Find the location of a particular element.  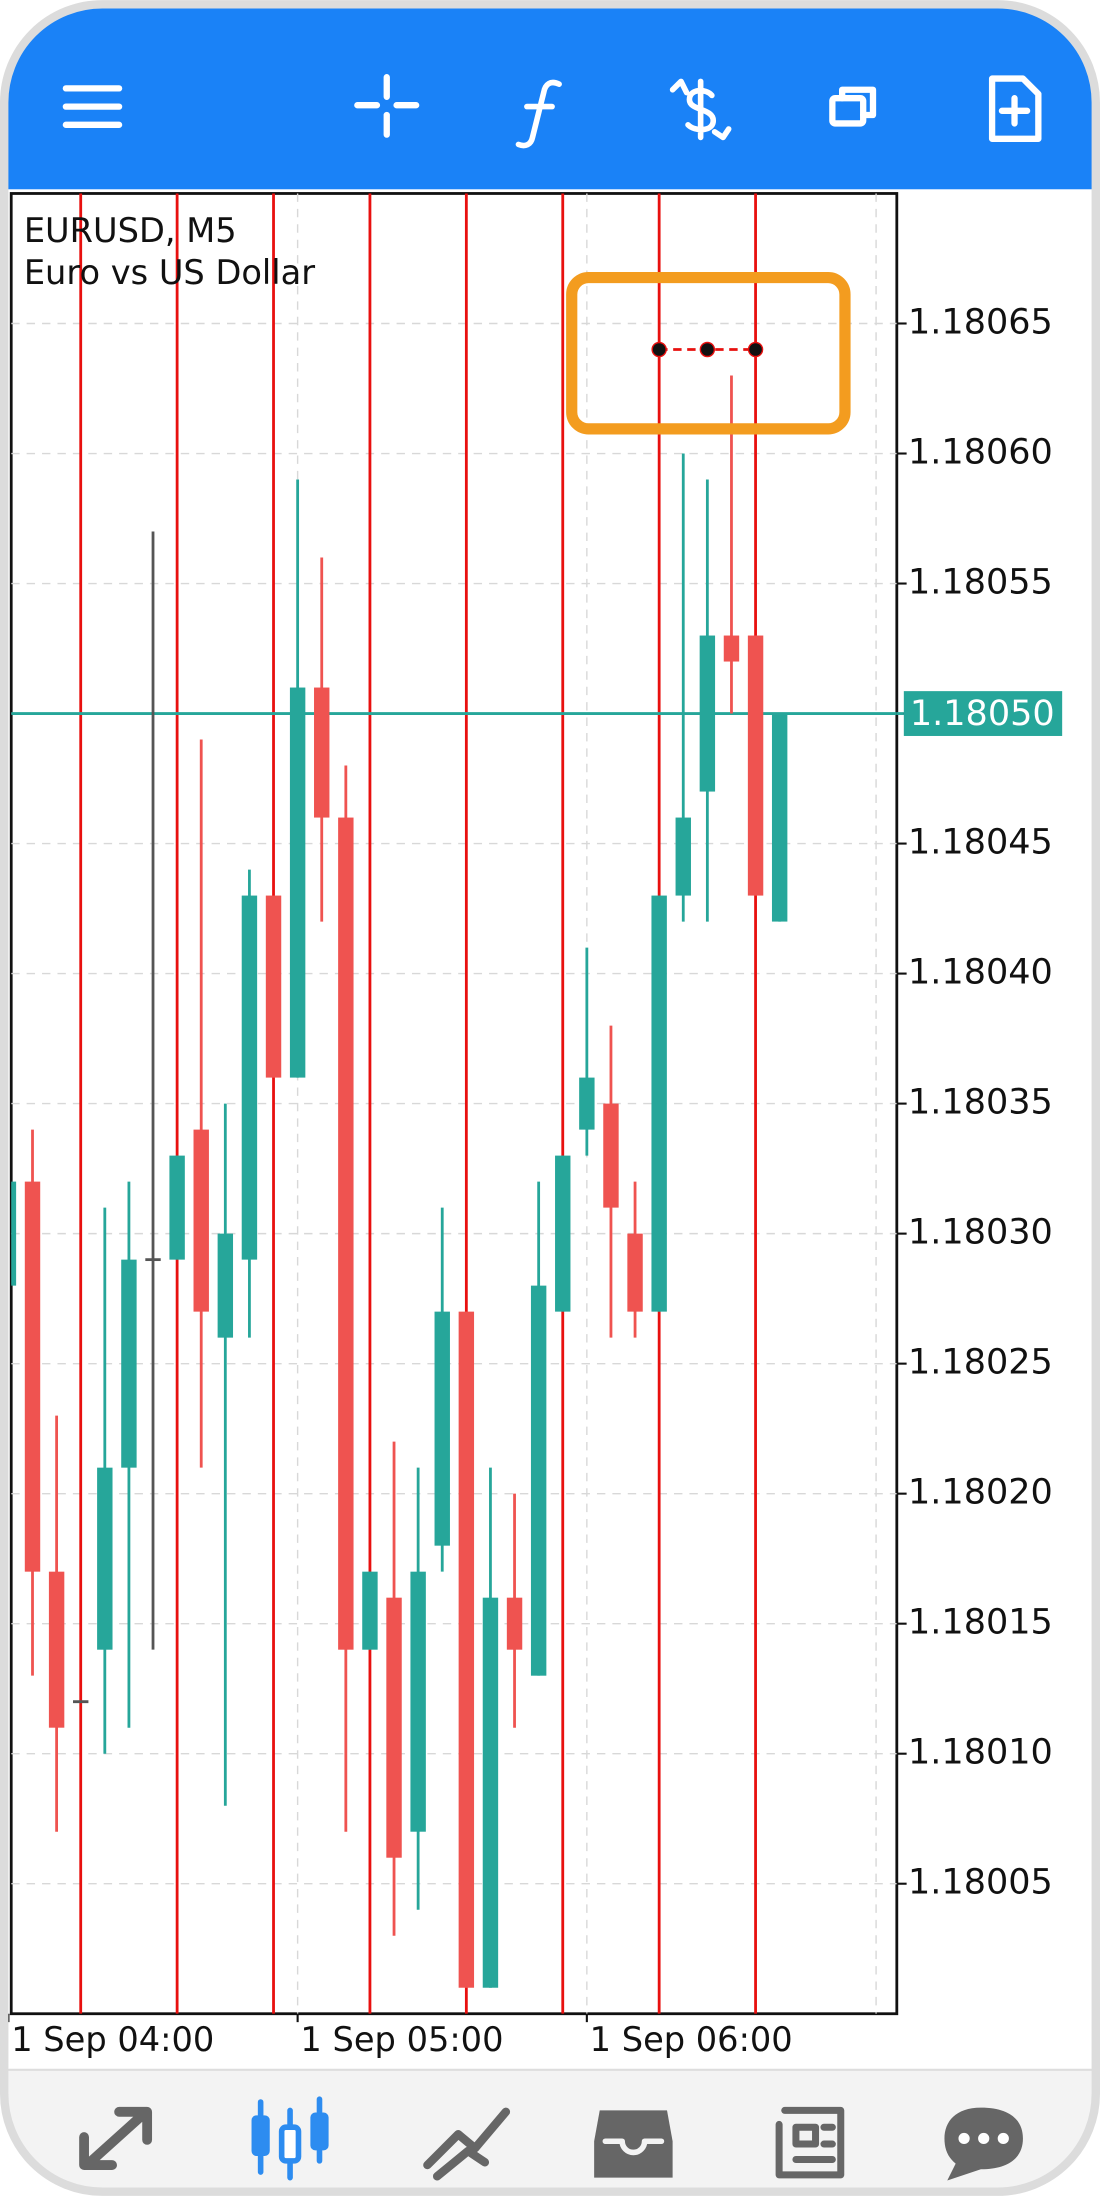

y-tick-label: 1.18040 is located at coordinates (980, 972).